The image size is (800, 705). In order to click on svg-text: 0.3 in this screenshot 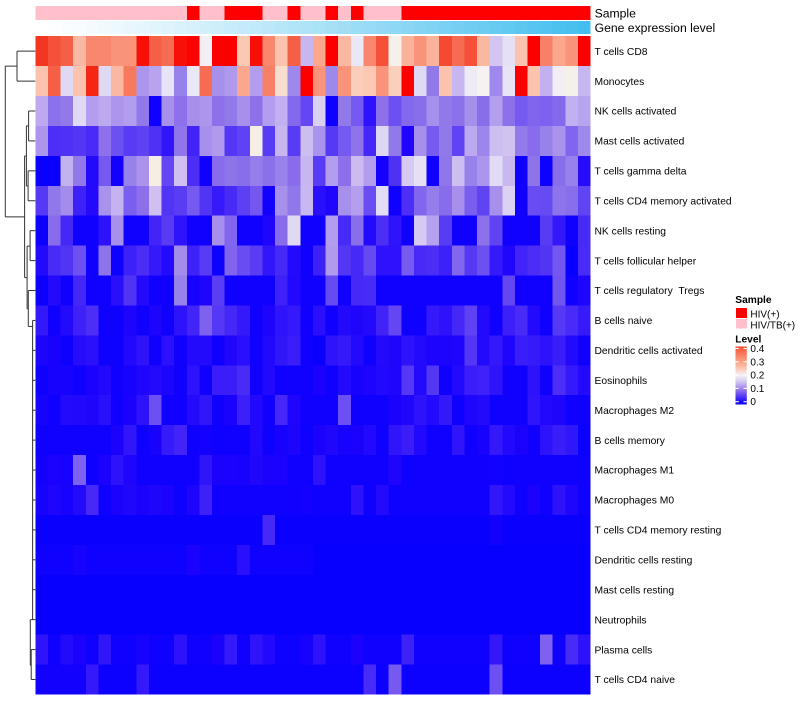, I will do `click(757, 362)`.